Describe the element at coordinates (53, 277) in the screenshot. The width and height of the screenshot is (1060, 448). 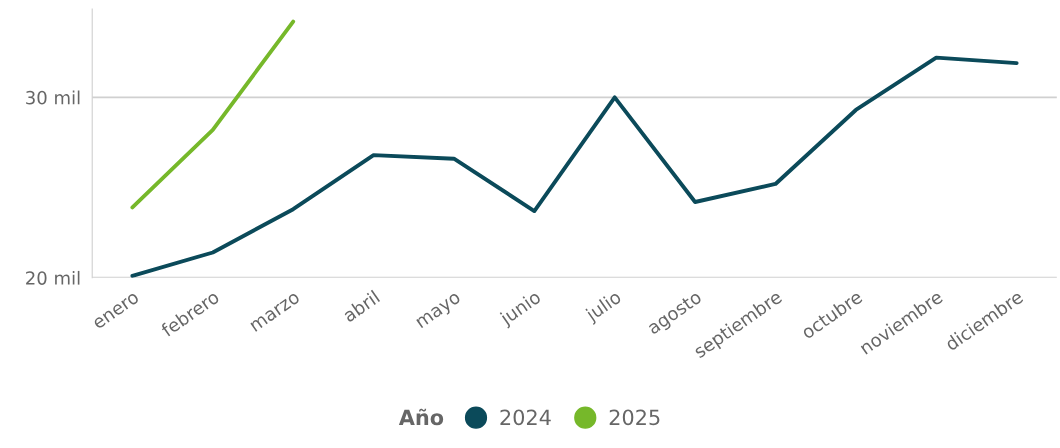
I see `y-tick-label: 20 mil` at that location.